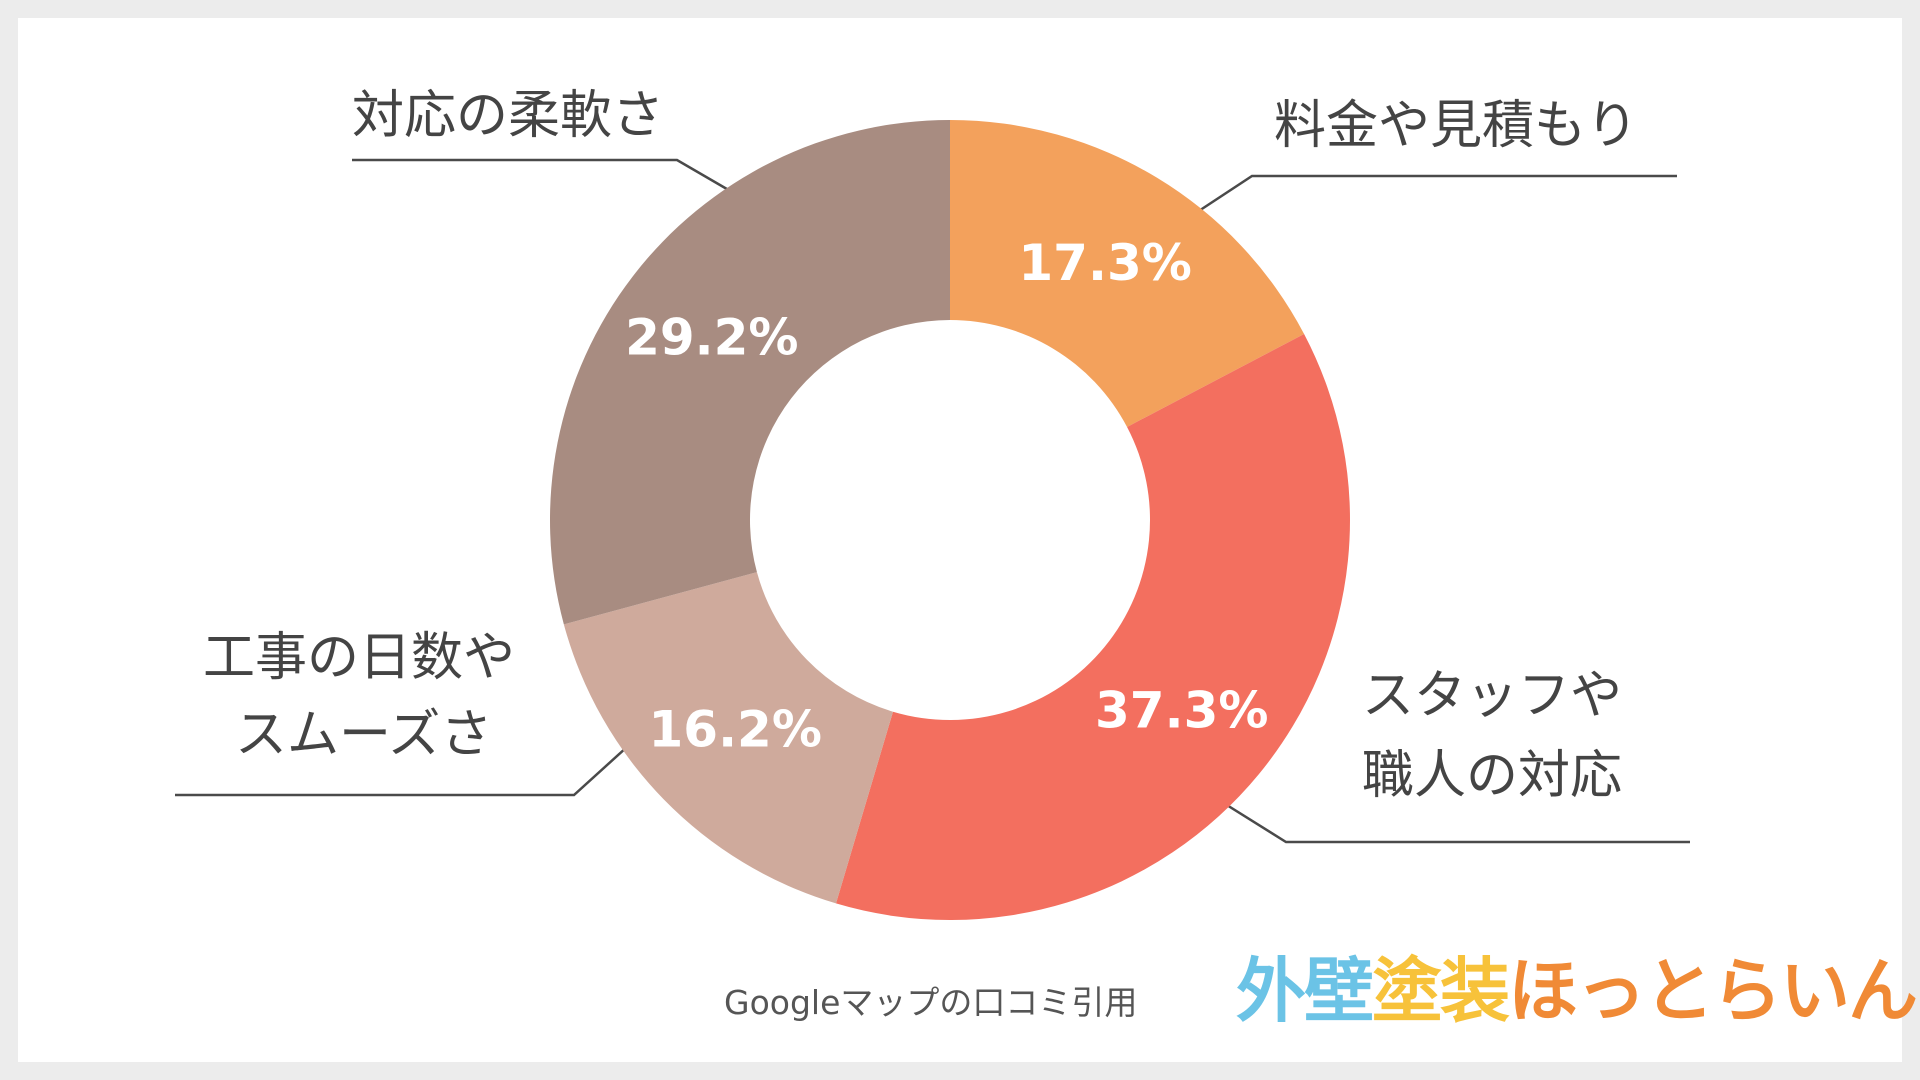 This screenshot has height=1080, width=1920. I want to click on logo-char: っ, so click(1611, 990).